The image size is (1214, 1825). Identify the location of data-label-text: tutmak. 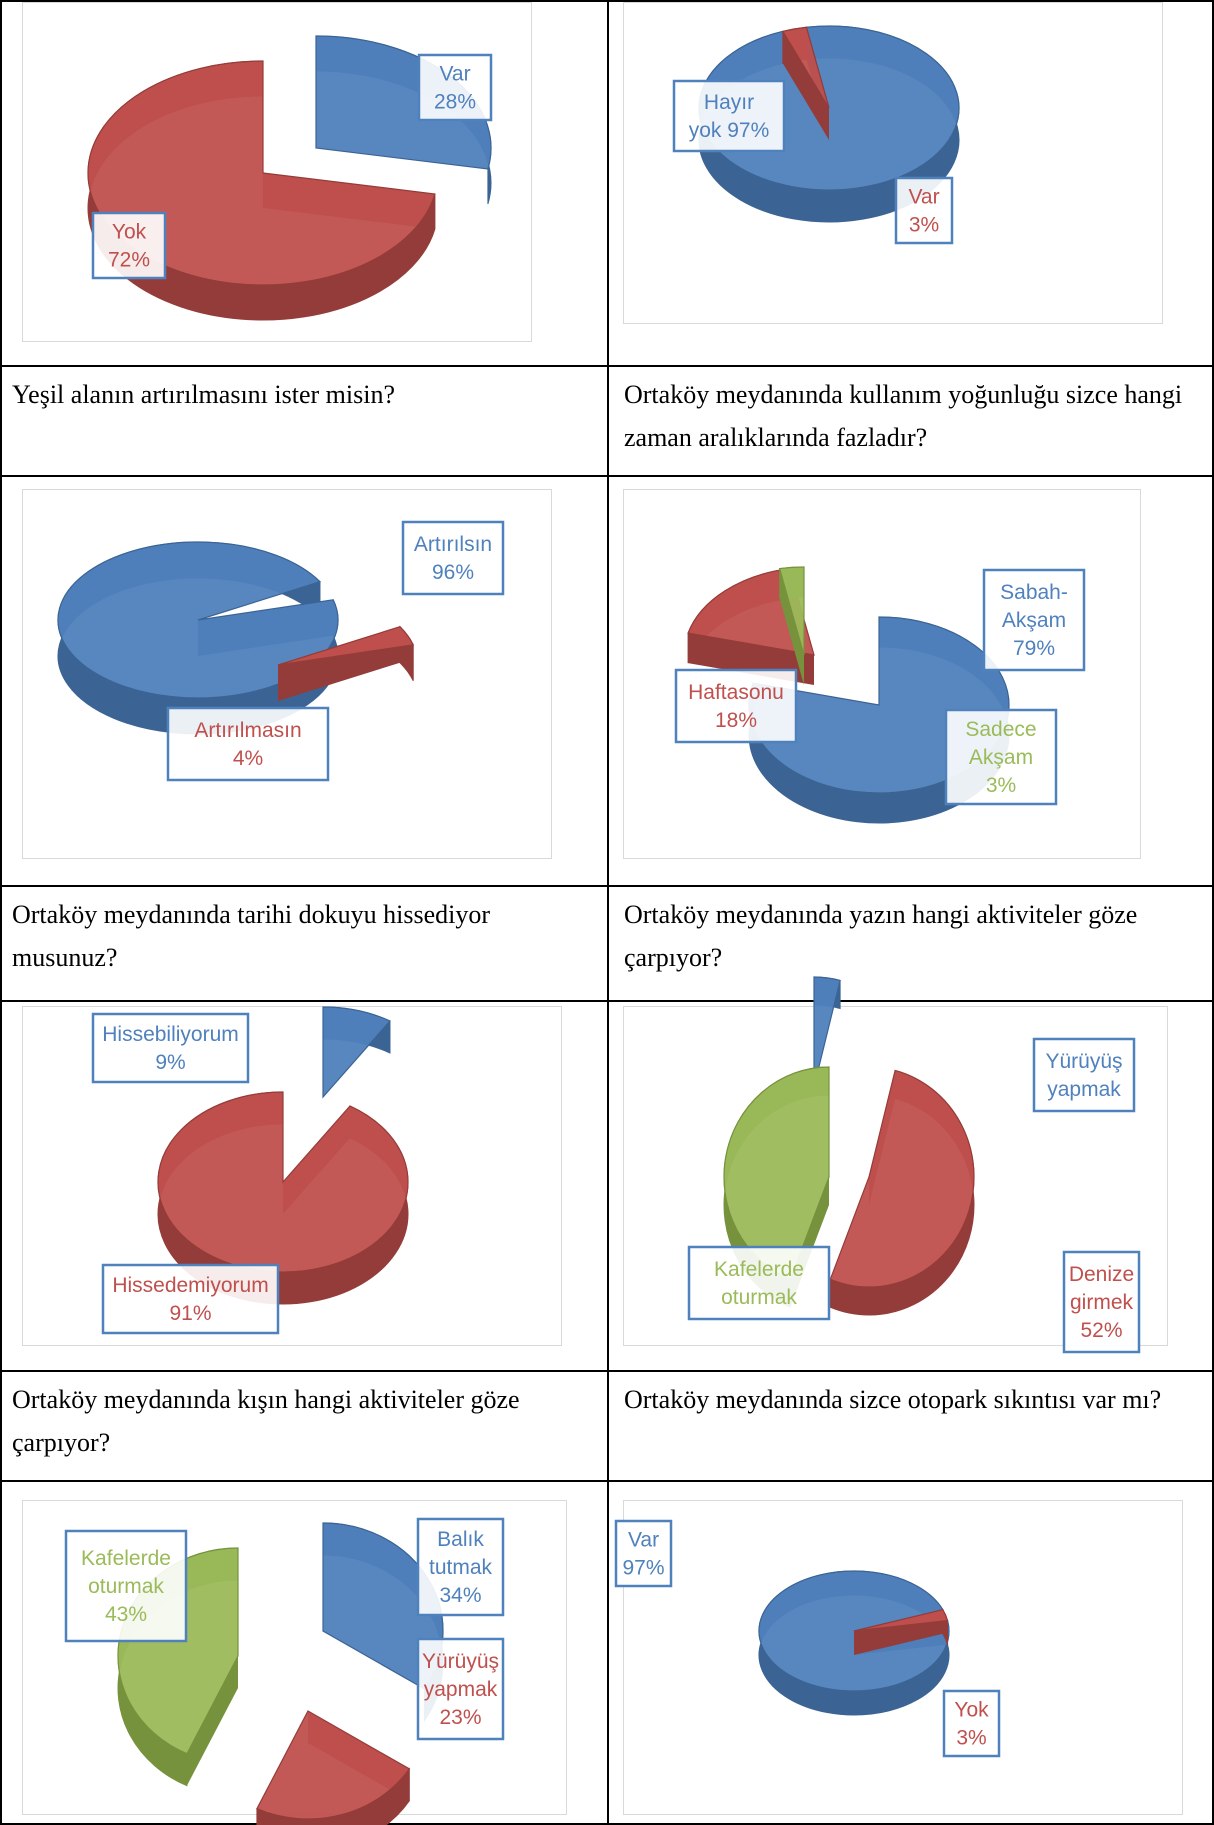
(461, 1567).